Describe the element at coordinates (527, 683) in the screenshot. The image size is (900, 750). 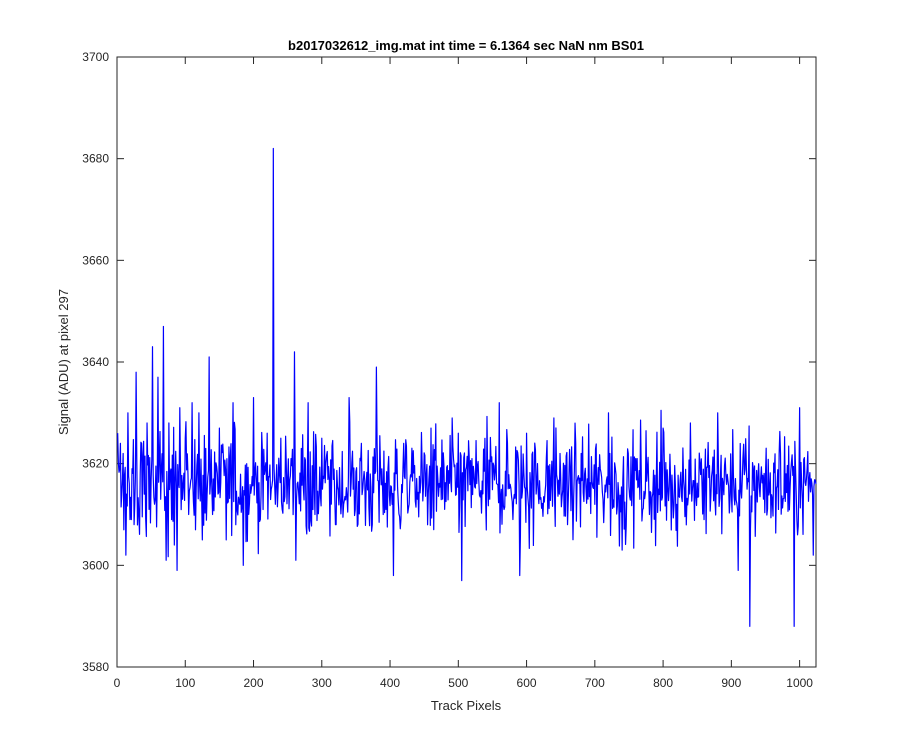
I see `x-tick-label: 600` at that location.